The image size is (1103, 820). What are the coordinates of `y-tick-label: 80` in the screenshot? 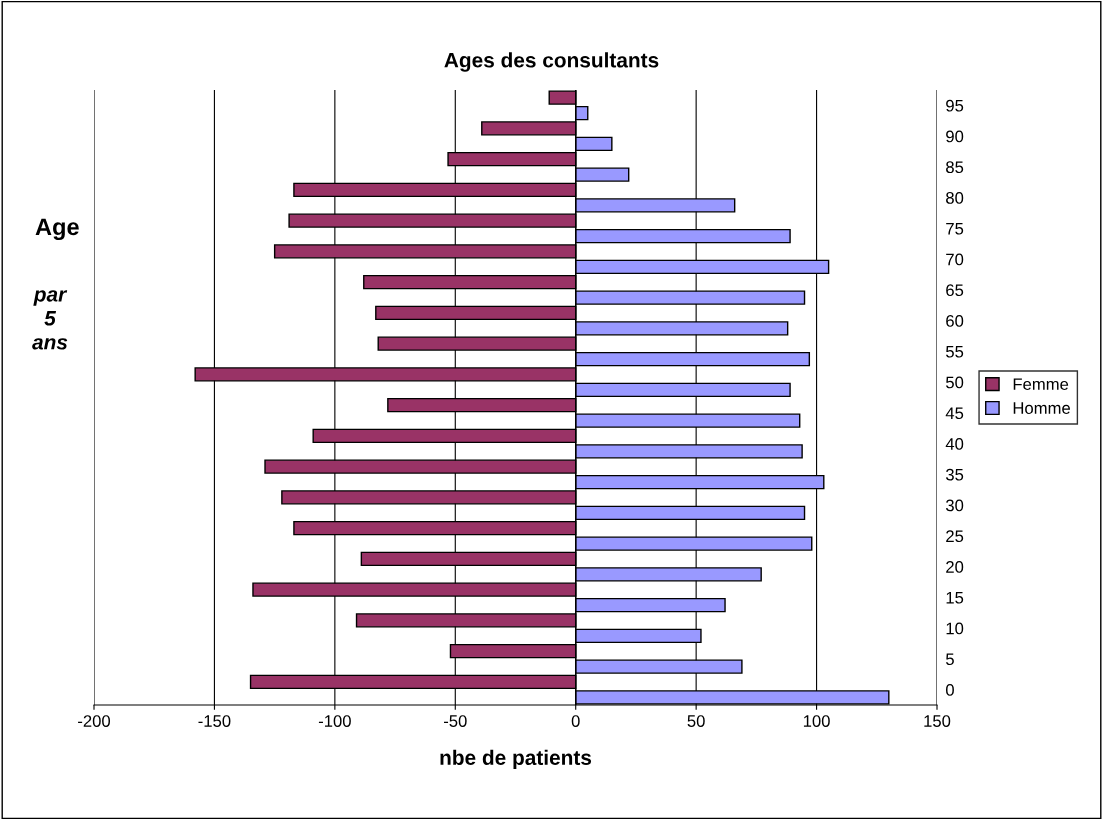 It's located at (955, 198).